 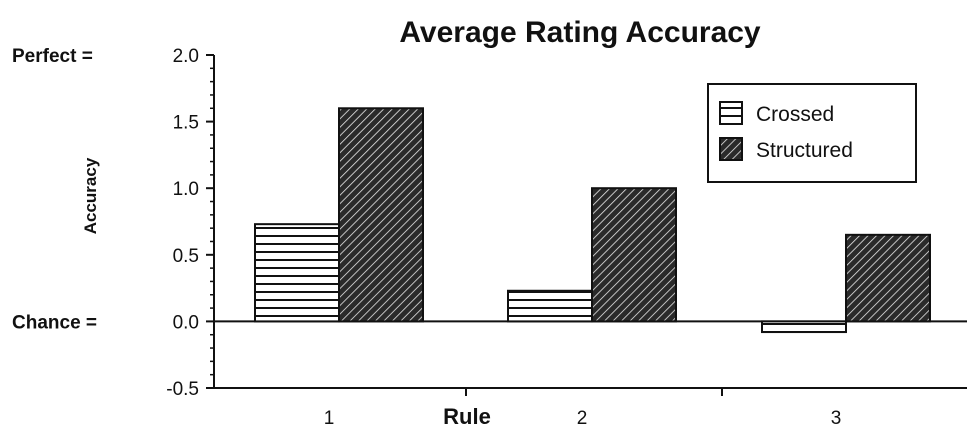 What do you see at coordinates (836, 418) in the screenshot?
I see `x-category-label: 3` at bounding box center [836, 418].